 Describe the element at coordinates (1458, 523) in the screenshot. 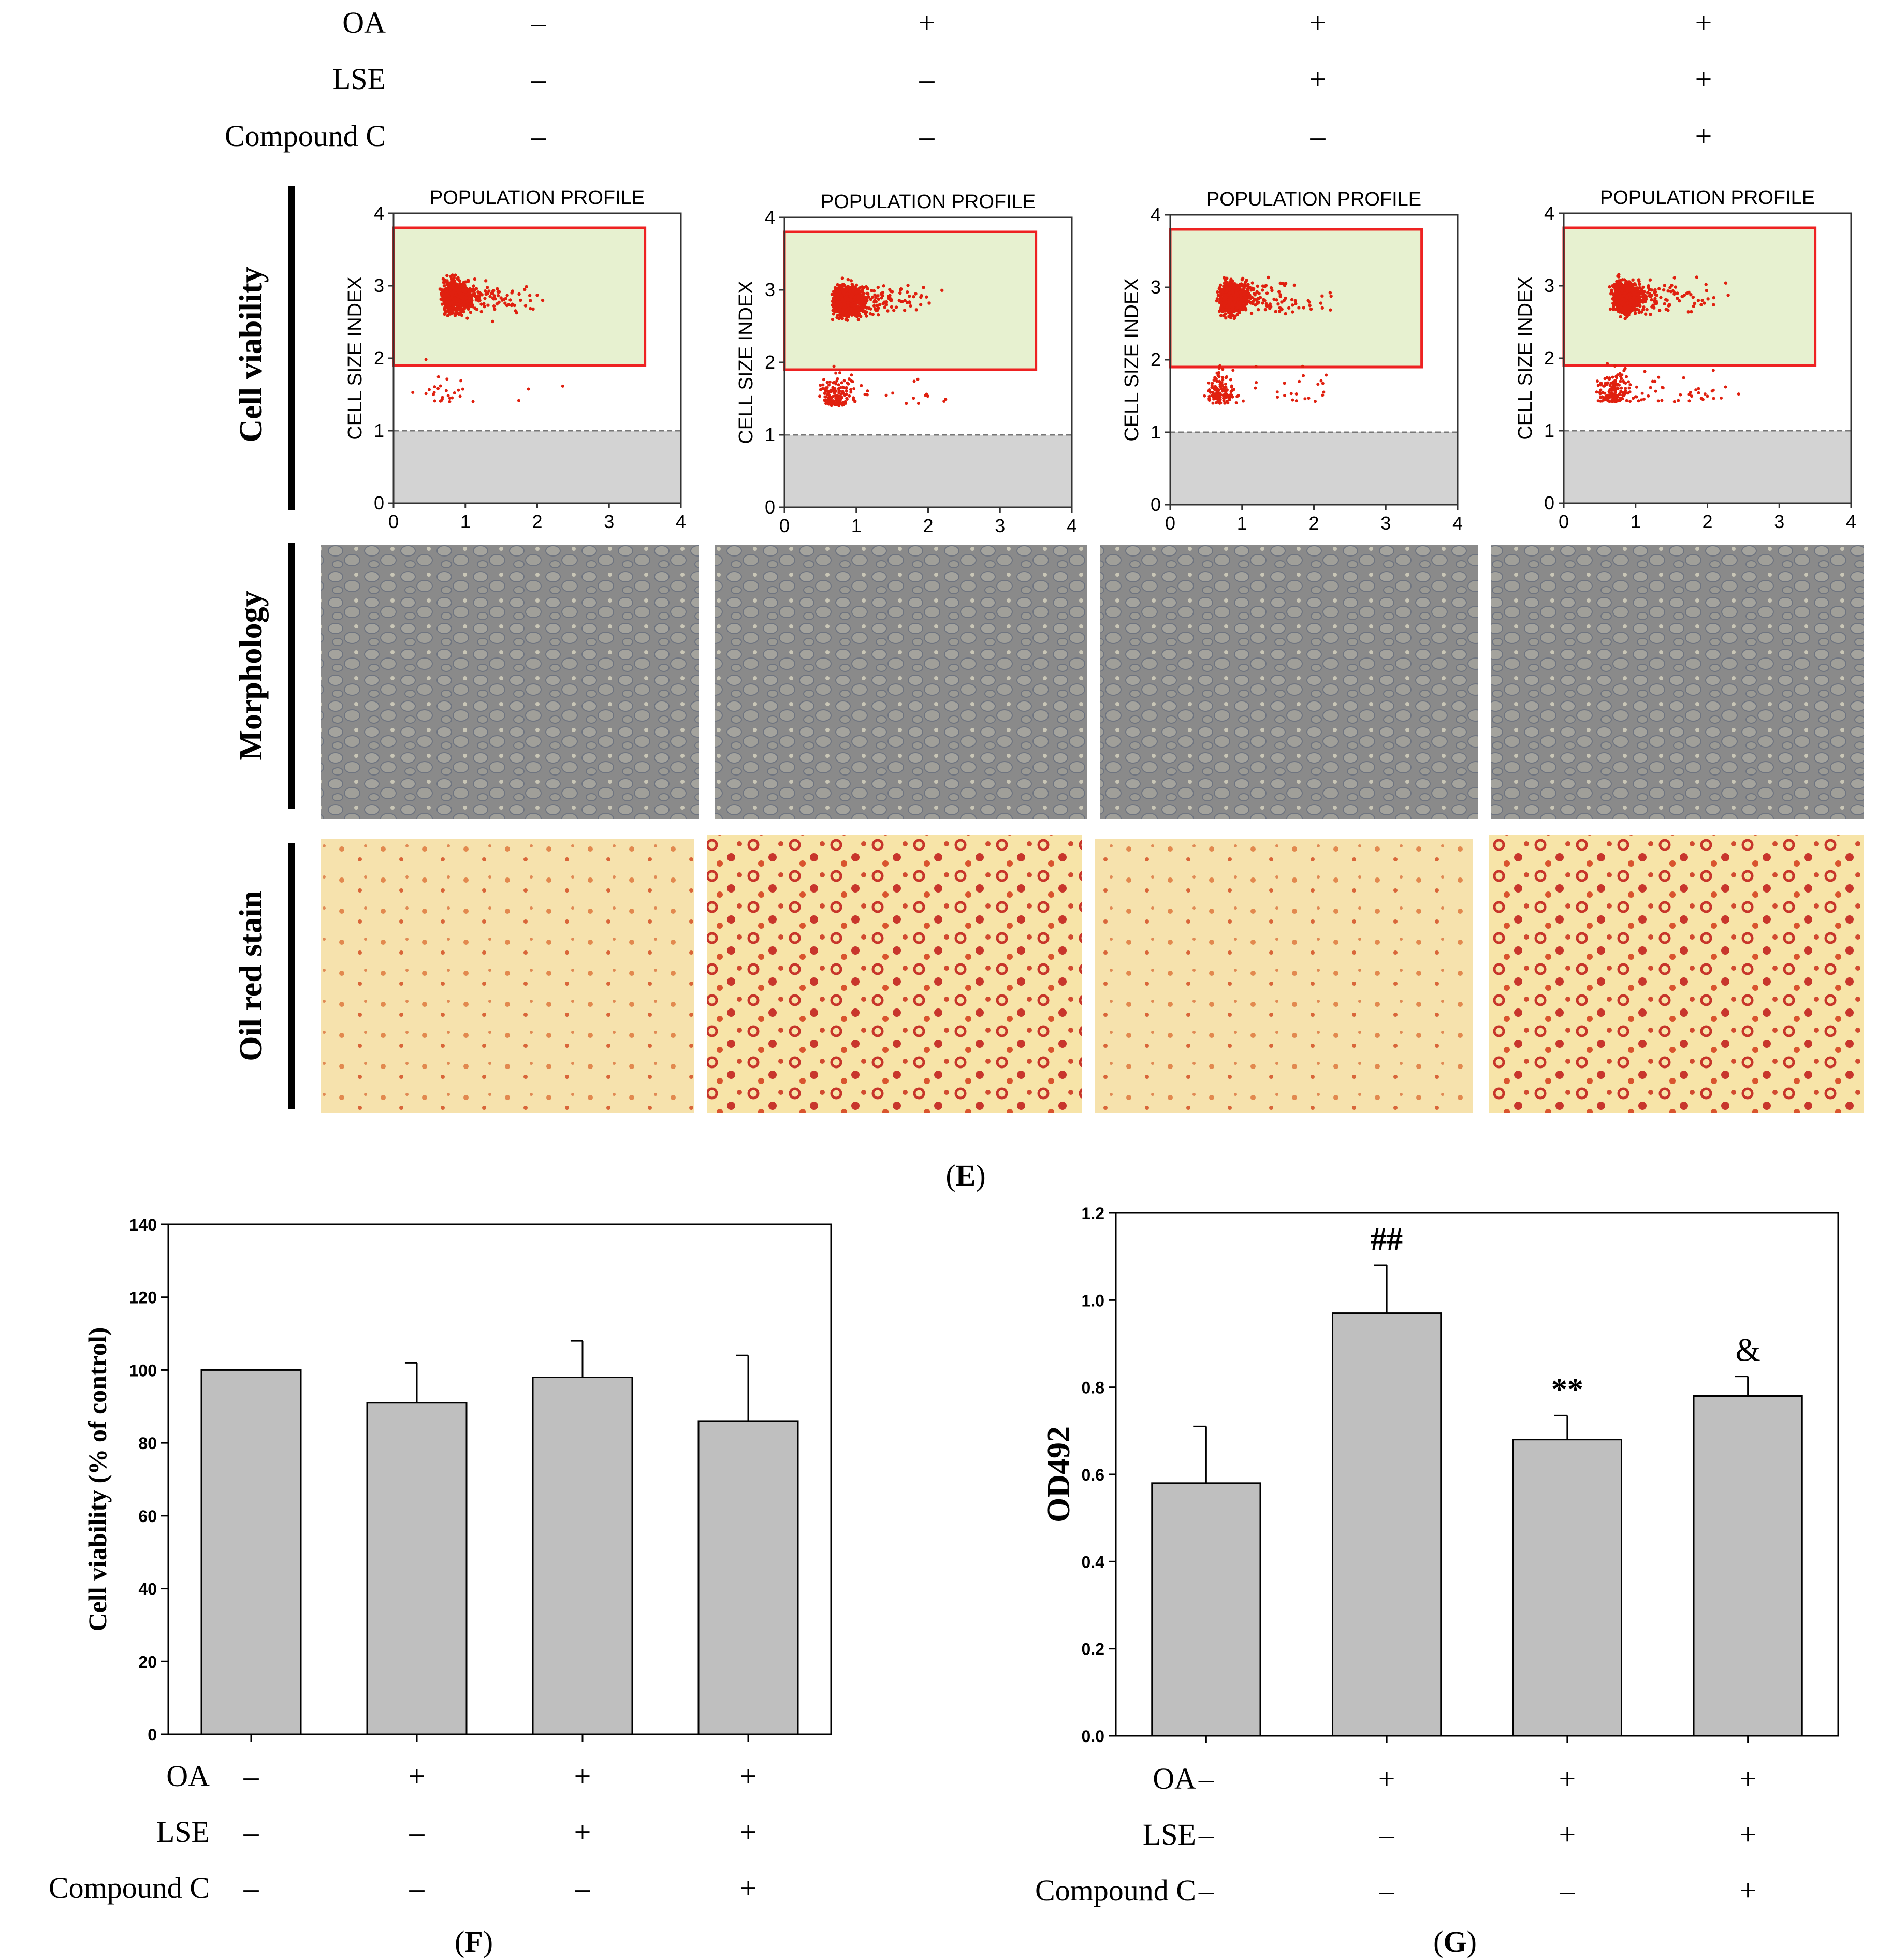

I see `x-tick-label: 4` at that location.